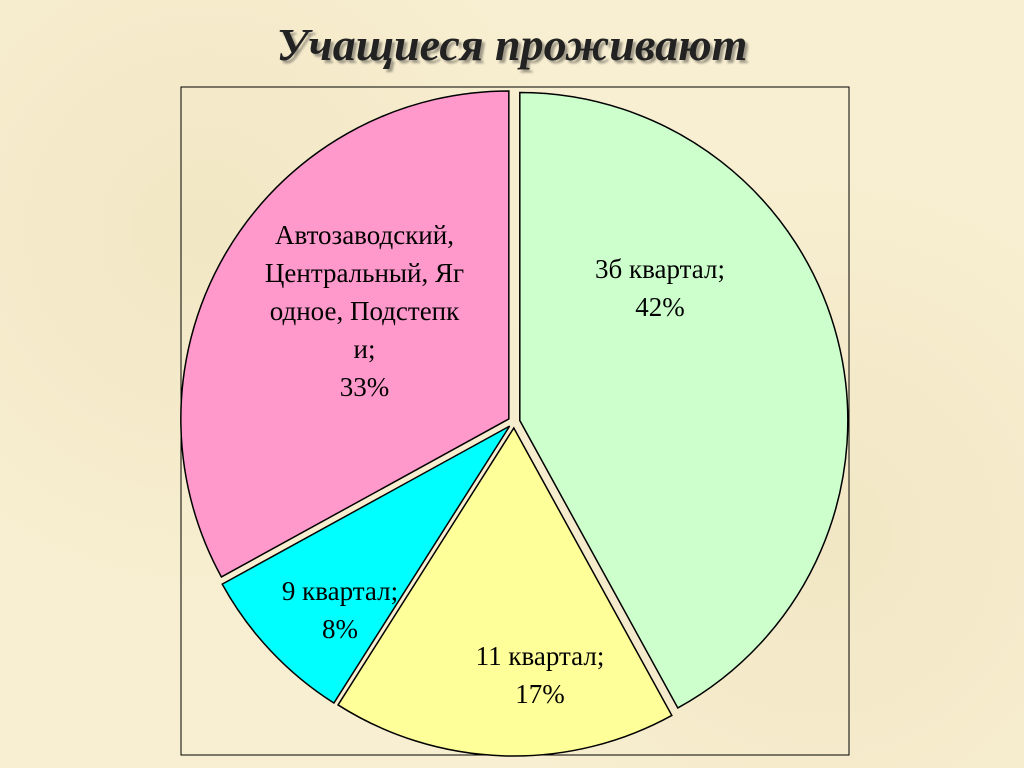 The height and width of the screenshot is (768, 1024). Describe the element at coordinates (540, 675) in the screenshot. I see `slice-label: 11 квартал; 17%` at that location.